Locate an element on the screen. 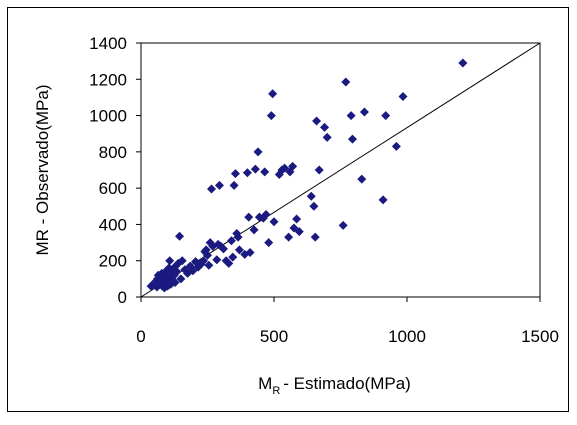 The image size is (577, 425). y-axis-title: MR - Observado(MPa) is located at coordinates (42, 170).